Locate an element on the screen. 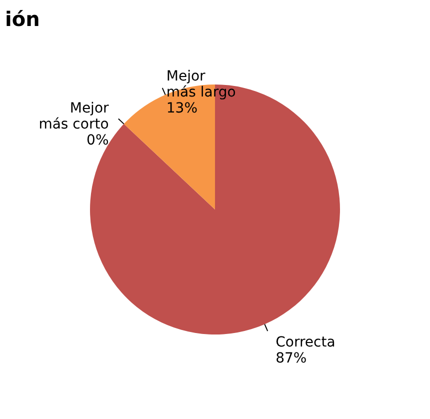  data-label: 13% is located at coordinates (182, 108).